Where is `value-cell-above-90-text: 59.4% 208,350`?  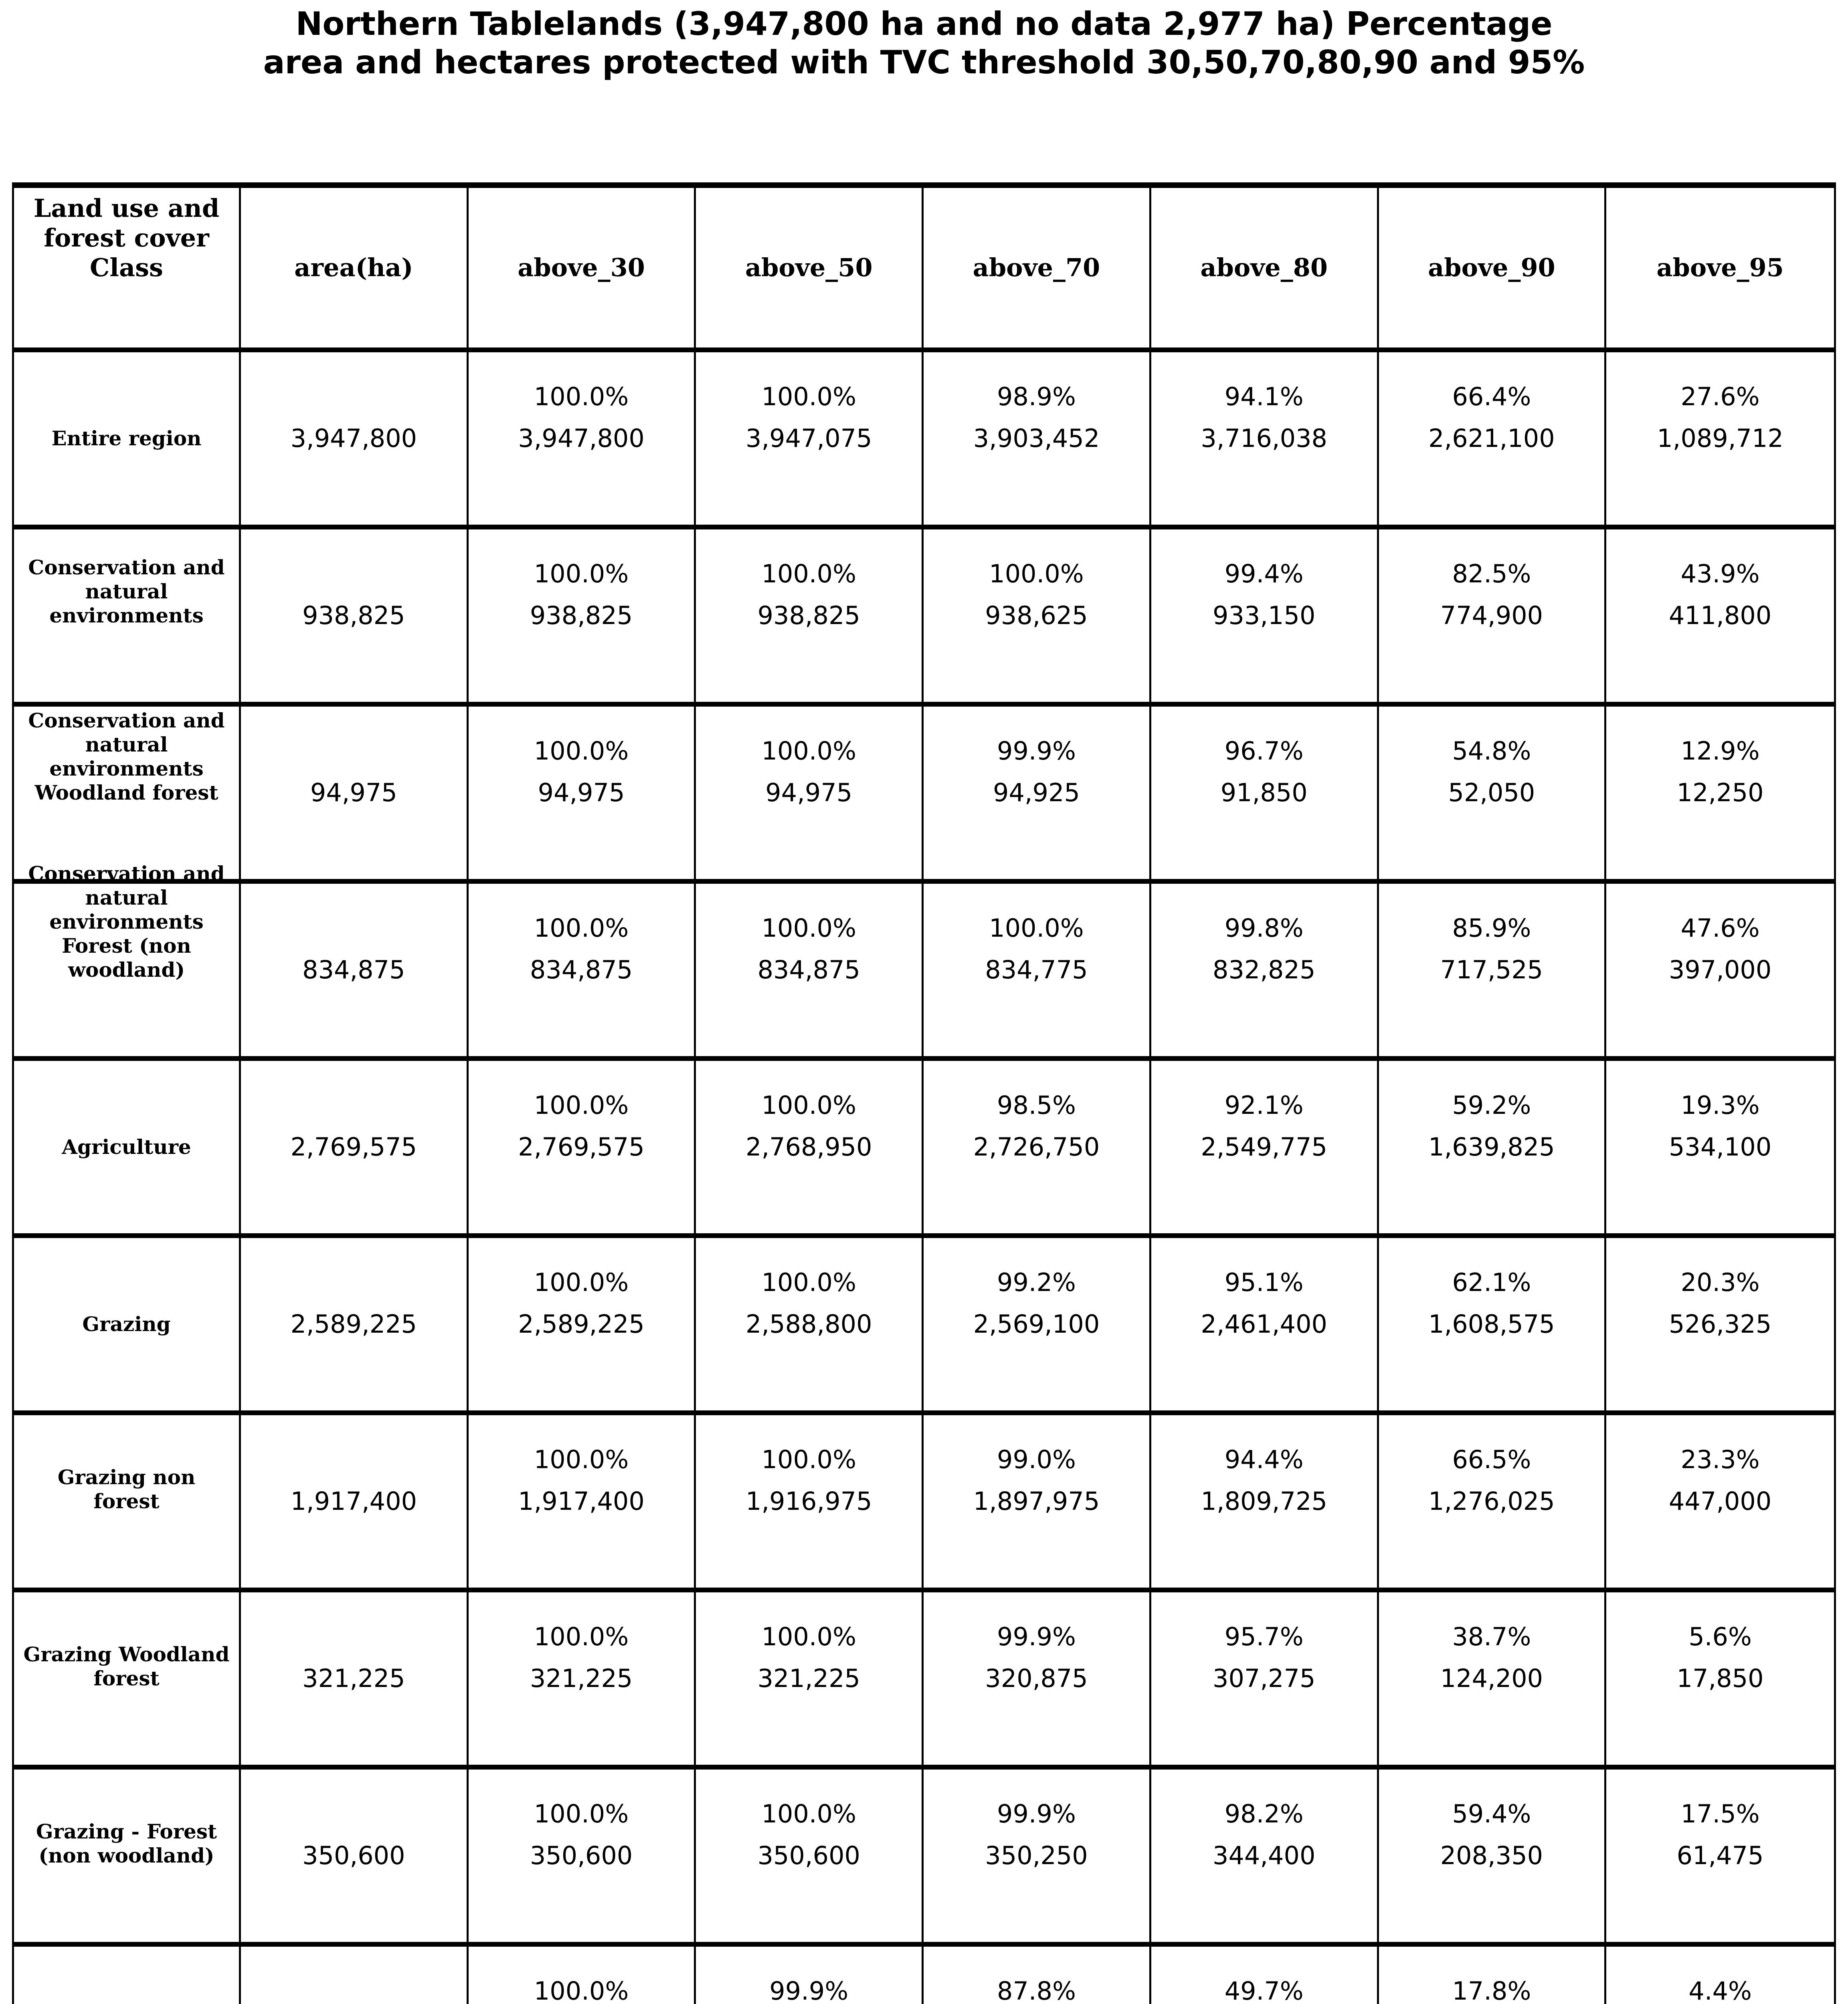
value-cell-above-90-text: 59.4% 208,350 is located at coordinates (1491, 1834).